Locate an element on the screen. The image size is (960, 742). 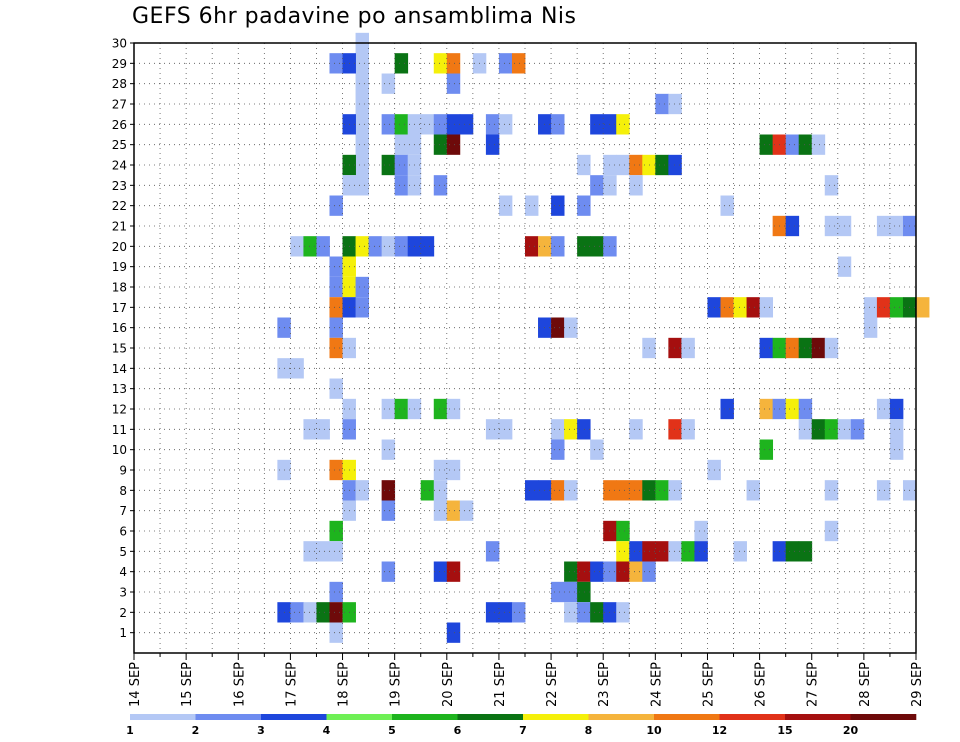
x-tick-label: 22 SEP is located at coordinates (552, 684).